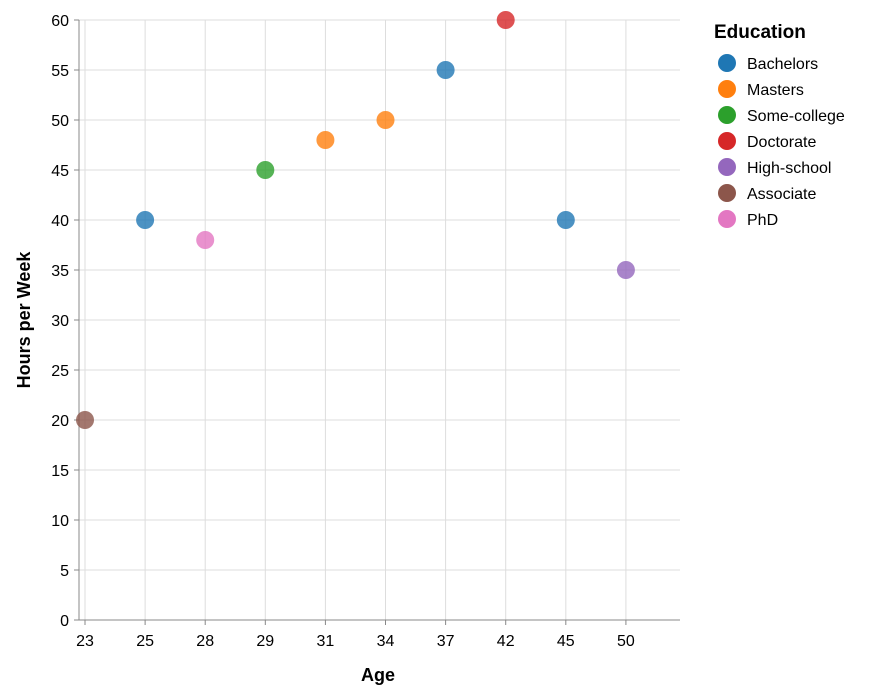 The width and height of the screenshot is (880, 699). I want to click on legend-label: Associate, so click(781, 194).